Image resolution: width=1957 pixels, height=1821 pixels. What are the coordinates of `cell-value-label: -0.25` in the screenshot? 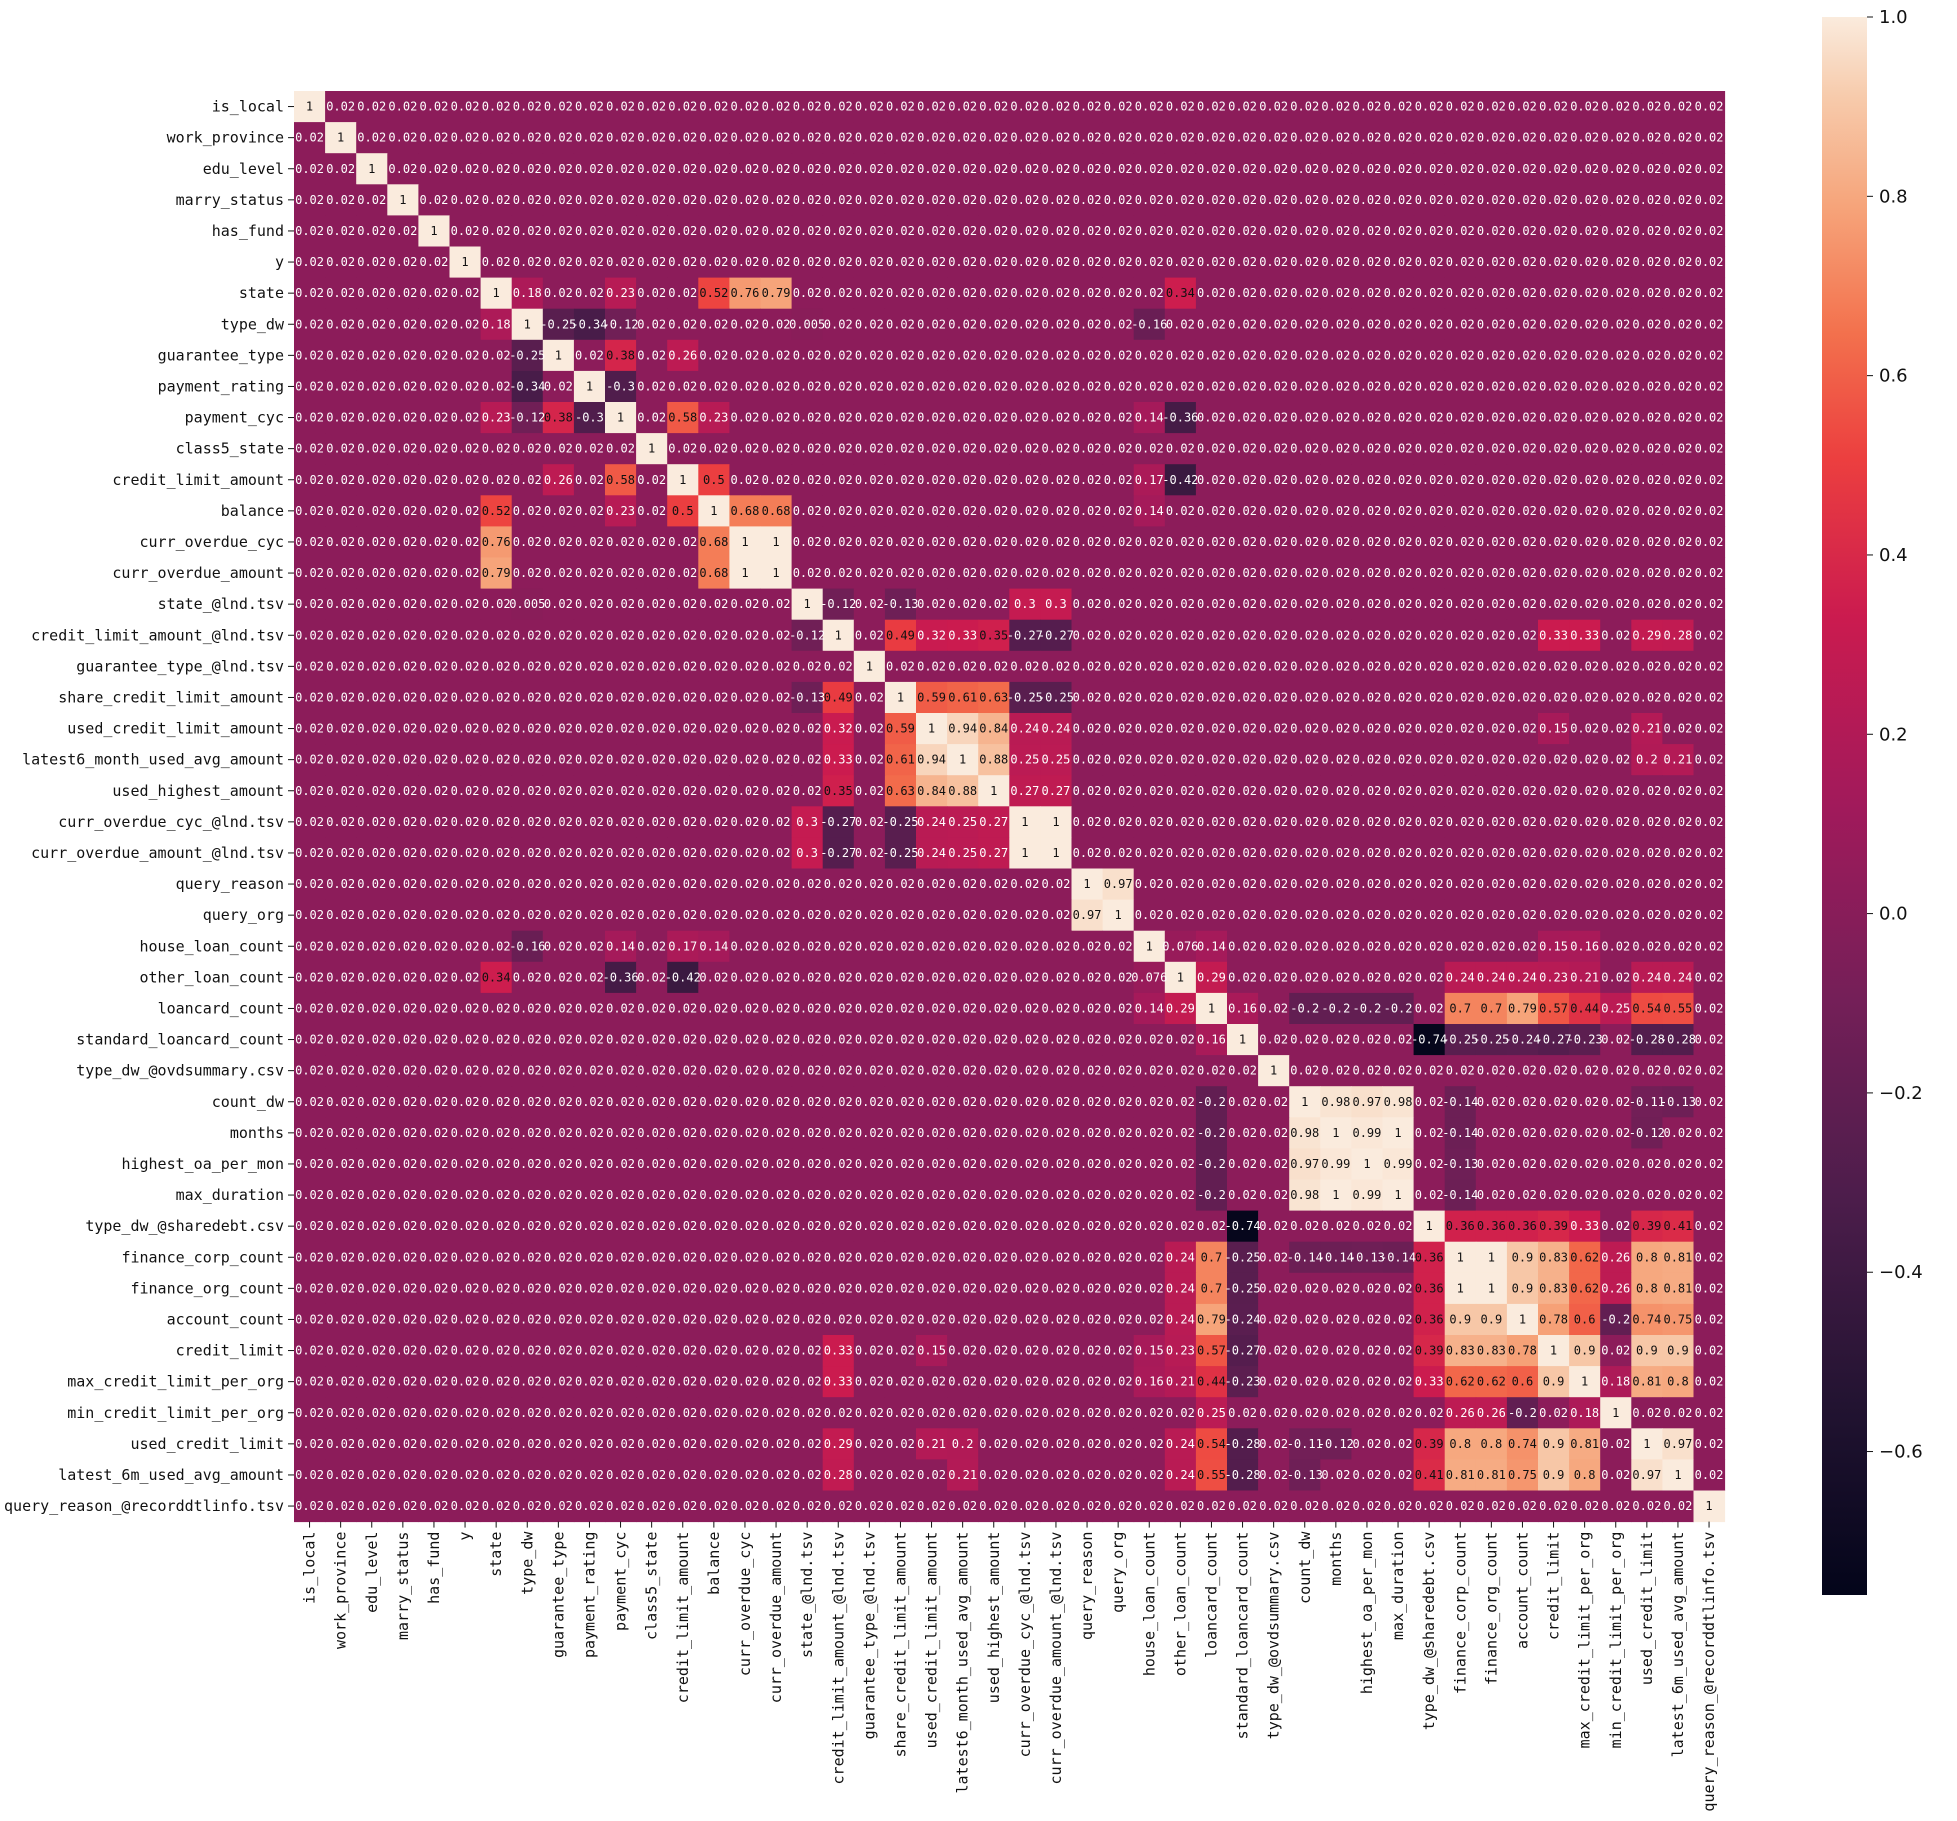 It's located at (527, 355).